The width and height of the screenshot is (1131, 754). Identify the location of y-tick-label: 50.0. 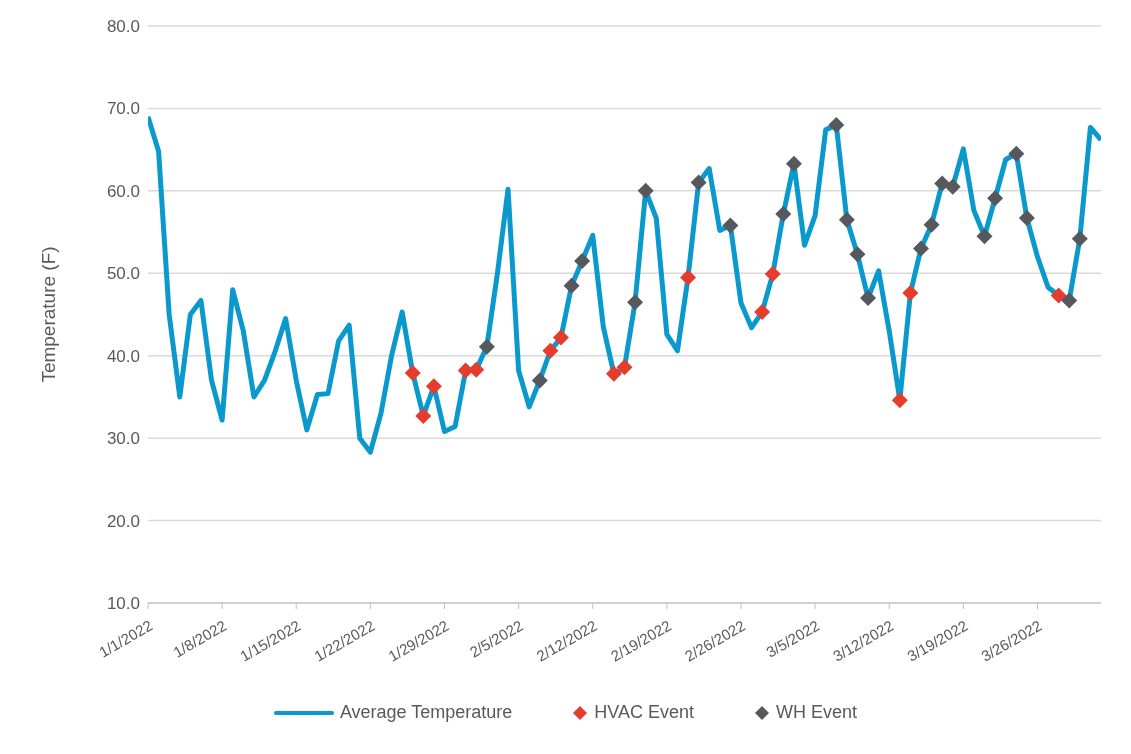
(123, 274).